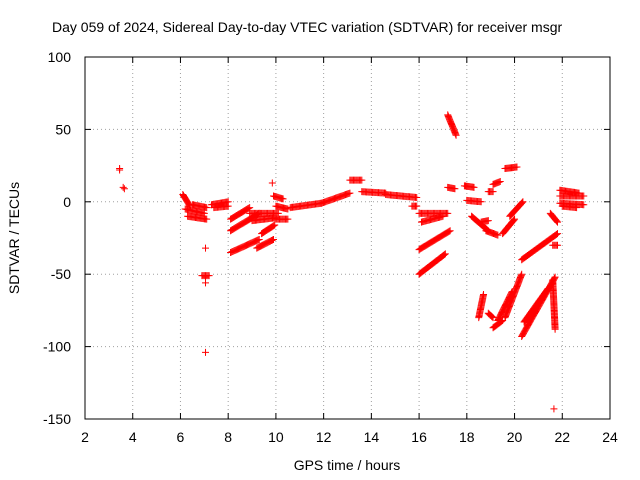 The height and width of the screenshot is (480, 640). What do you see at coordinates (85, 437) in the screenshot?
I see `x-tick-label: 2` at bounding box center [85, 437].